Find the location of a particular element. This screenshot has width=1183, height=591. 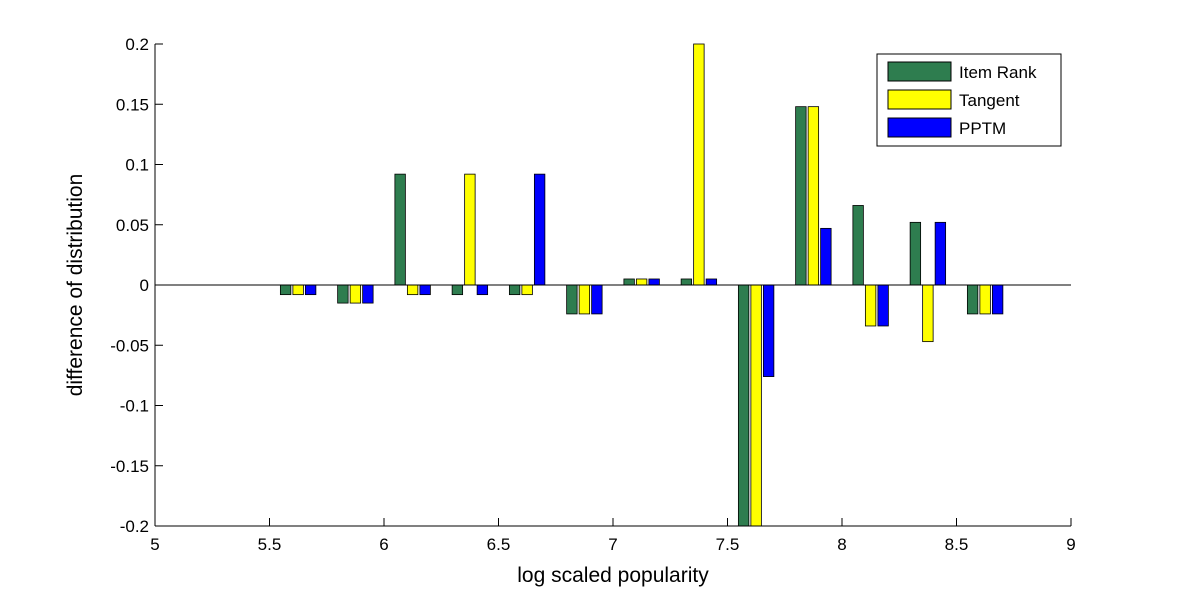

y-tick-label: 0.1 is located at coordinates (137, 165).